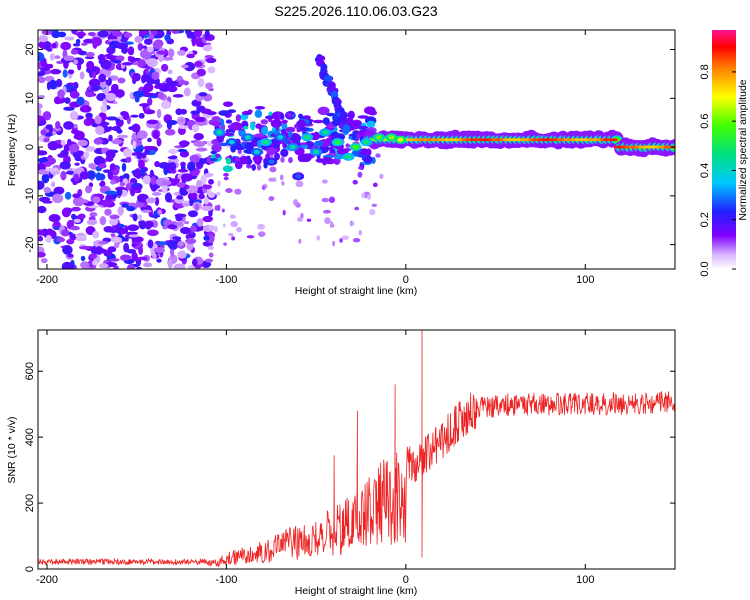  What do you see at coordinates (30, 245) in the screenshot?
I see `spectrogram-ytick-label: -20` at bounding box center [30, 245].